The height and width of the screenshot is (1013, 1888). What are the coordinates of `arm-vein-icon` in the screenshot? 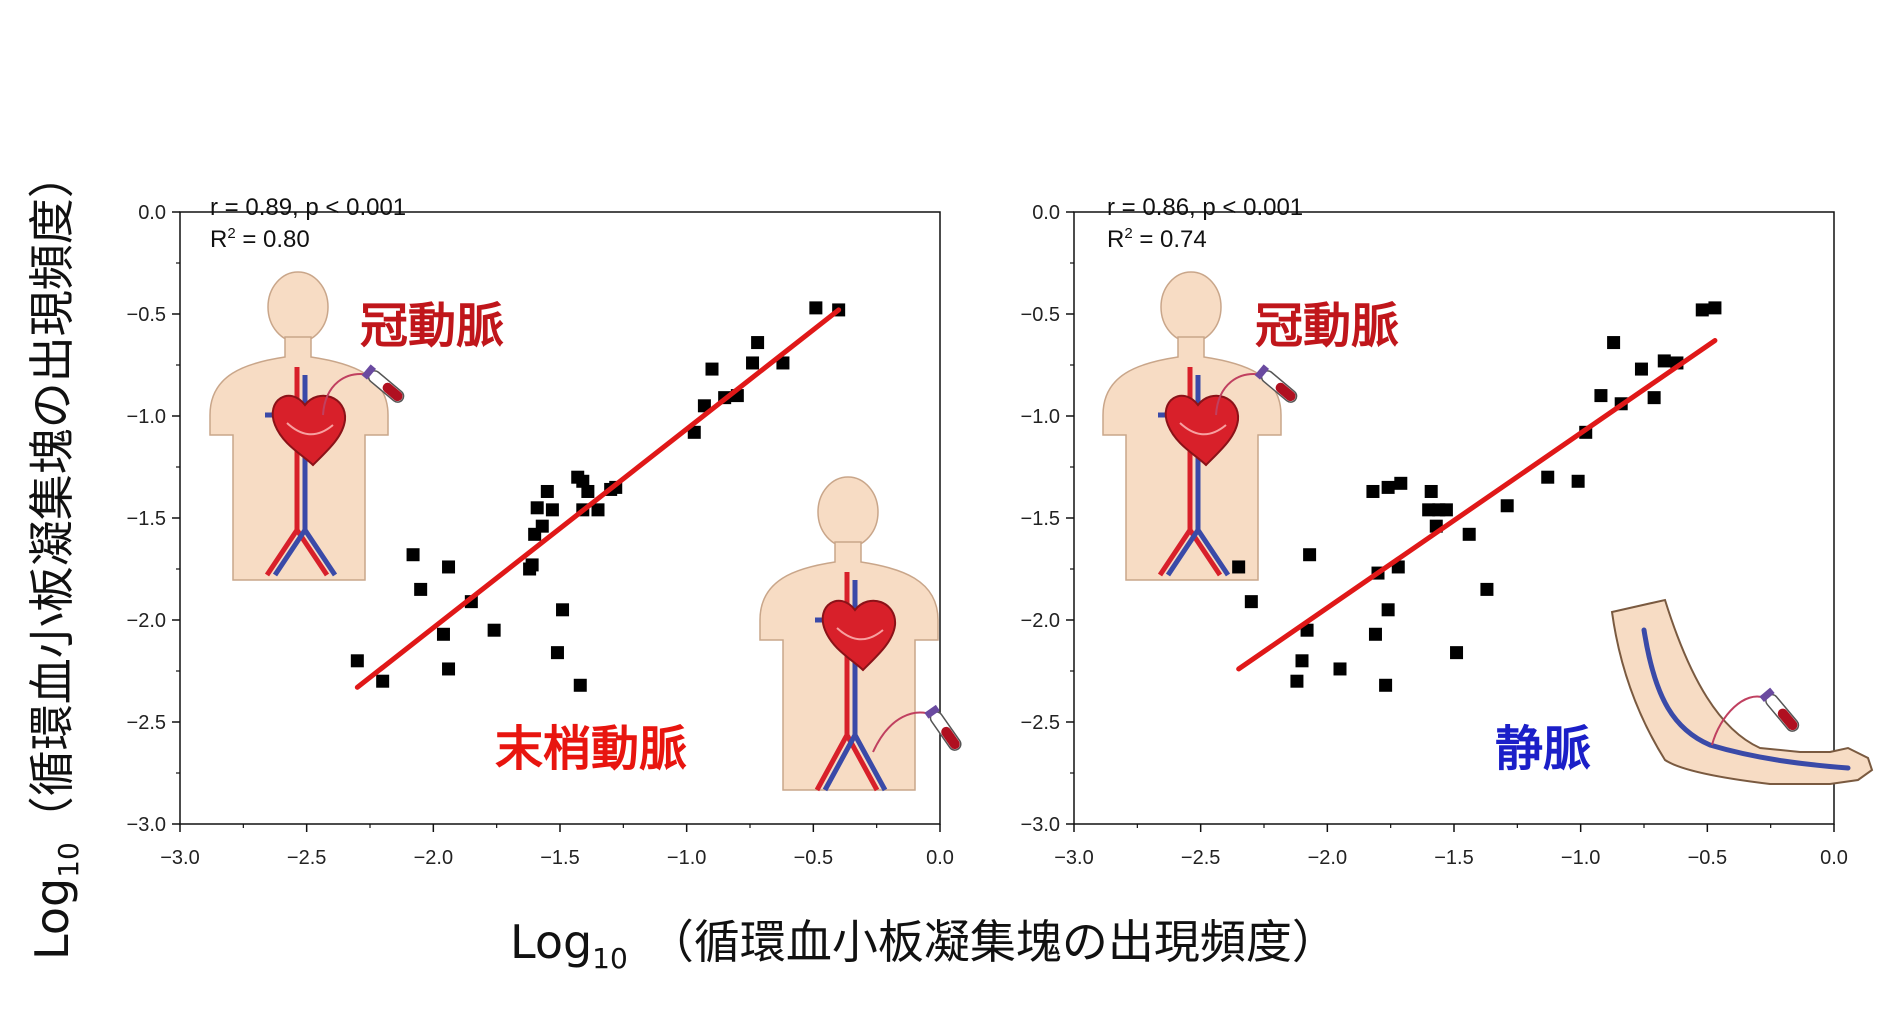 It's located at (1746, 699).